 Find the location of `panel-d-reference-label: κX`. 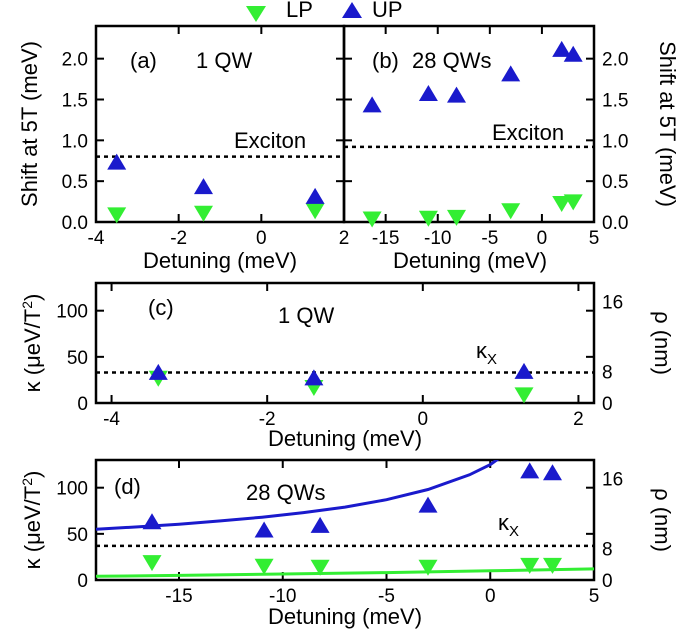

panel-d-reference-label: κX is located at coordinates (508, 525).